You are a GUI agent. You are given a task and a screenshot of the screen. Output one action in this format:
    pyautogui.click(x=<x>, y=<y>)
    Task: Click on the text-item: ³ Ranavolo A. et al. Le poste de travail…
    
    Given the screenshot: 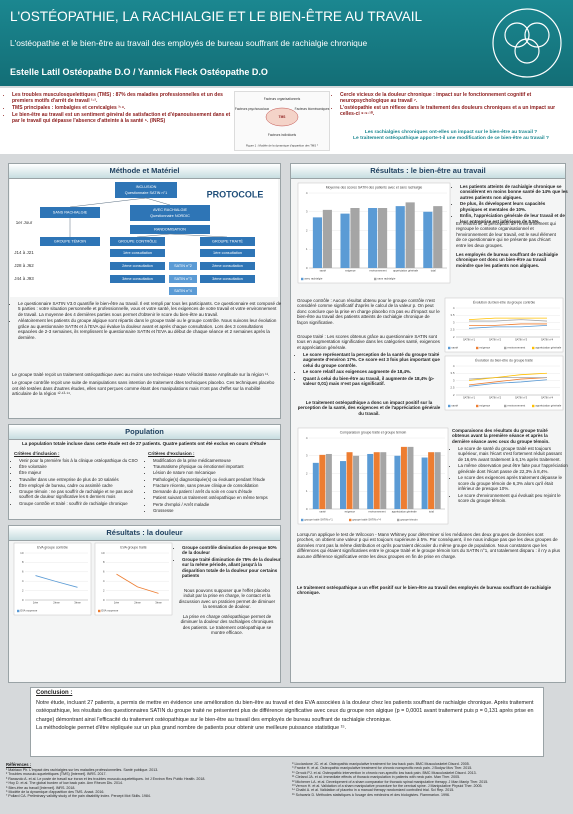 What is the action you would take?
    pyautogui.click(x=106, y=778)
    